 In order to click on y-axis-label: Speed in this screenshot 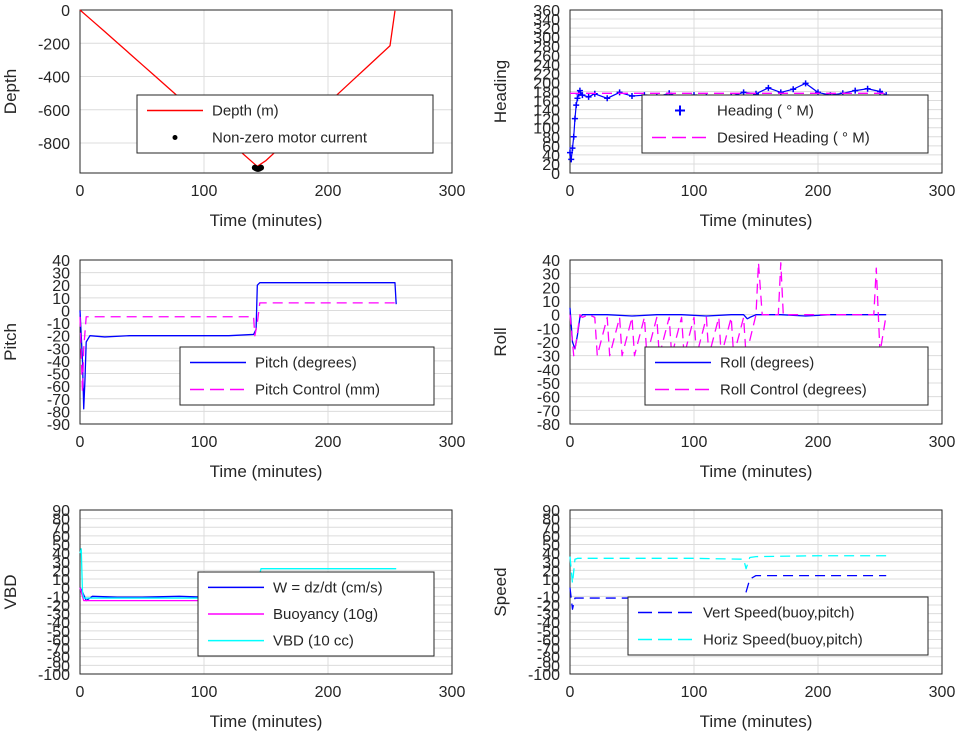, I will do `click(500, 591)`.